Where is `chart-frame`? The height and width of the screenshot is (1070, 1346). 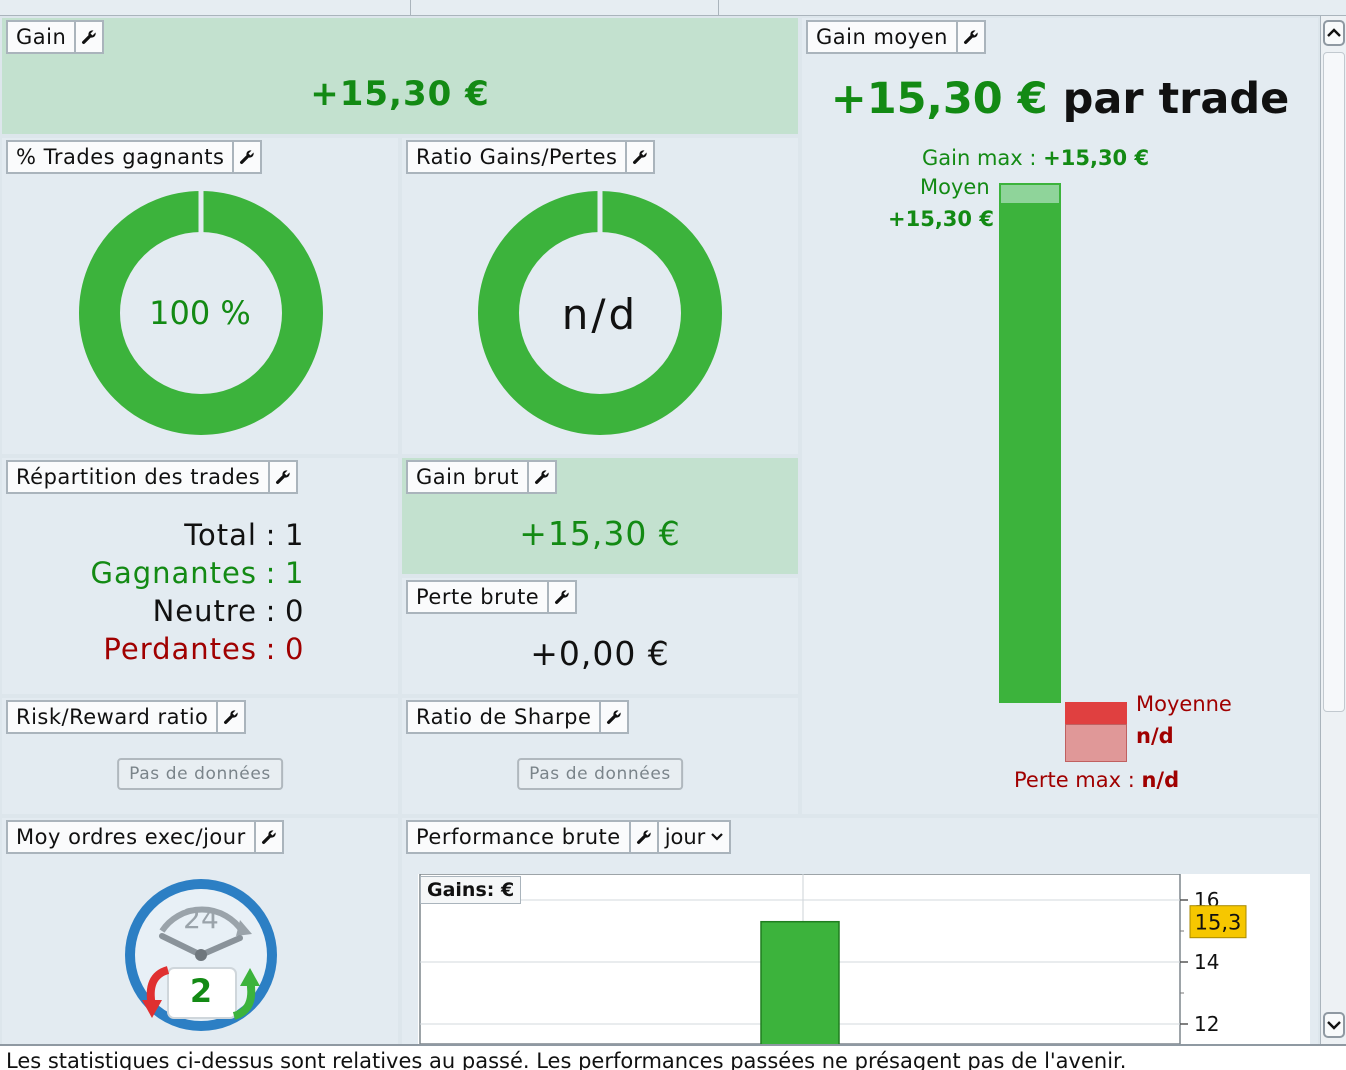
chart-frame is located at coordinates (800, 959).